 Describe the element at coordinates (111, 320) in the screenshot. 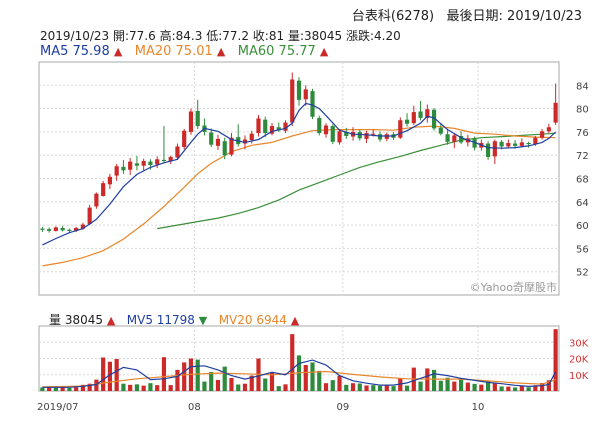

I see `volume-arrow-icon: ▲` at that location.